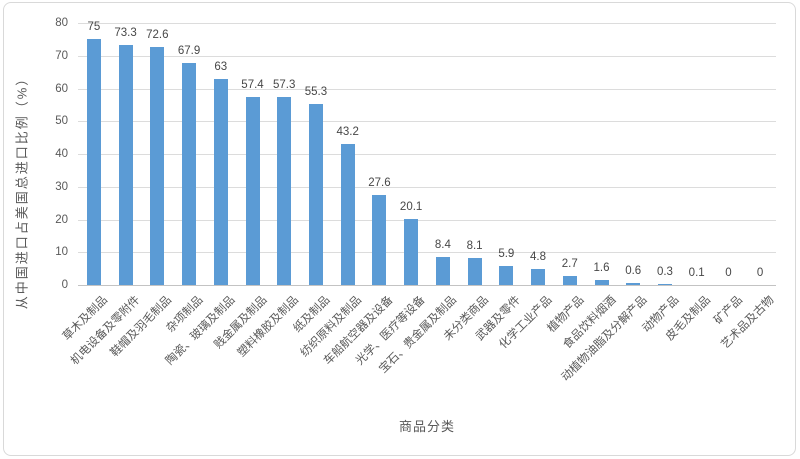 Image resolution: width=800 pixels, height=459 pixels. I want to click on x-axis-title: 商品分类, so click(426, 426).